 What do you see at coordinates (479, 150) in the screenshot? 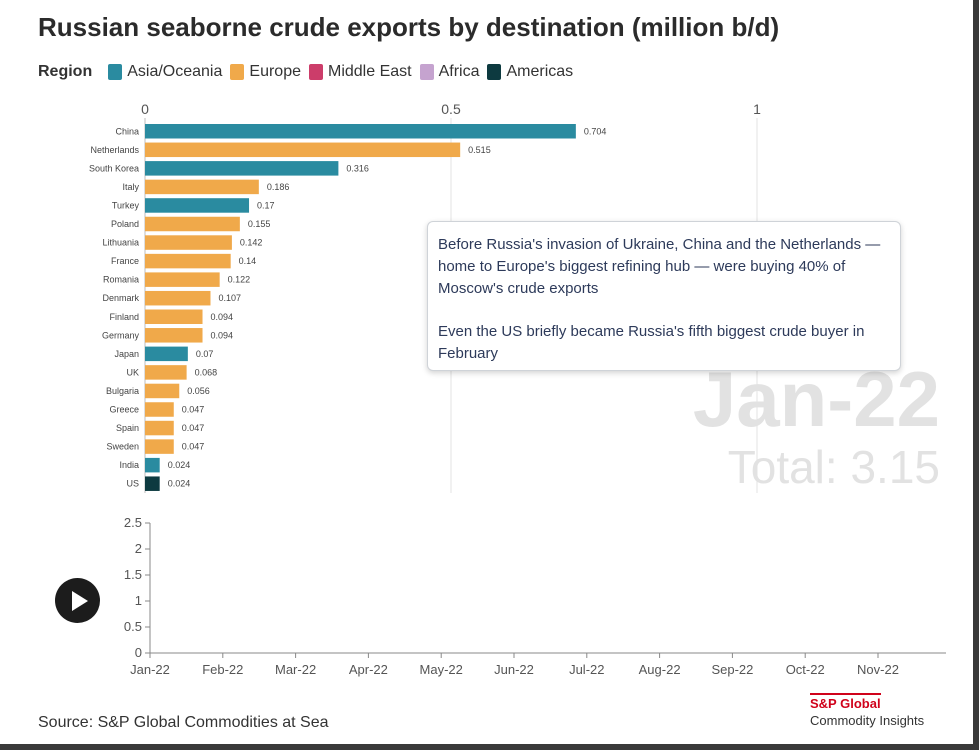
I see `data-label: 0.515` at bounding box center [479, 150].